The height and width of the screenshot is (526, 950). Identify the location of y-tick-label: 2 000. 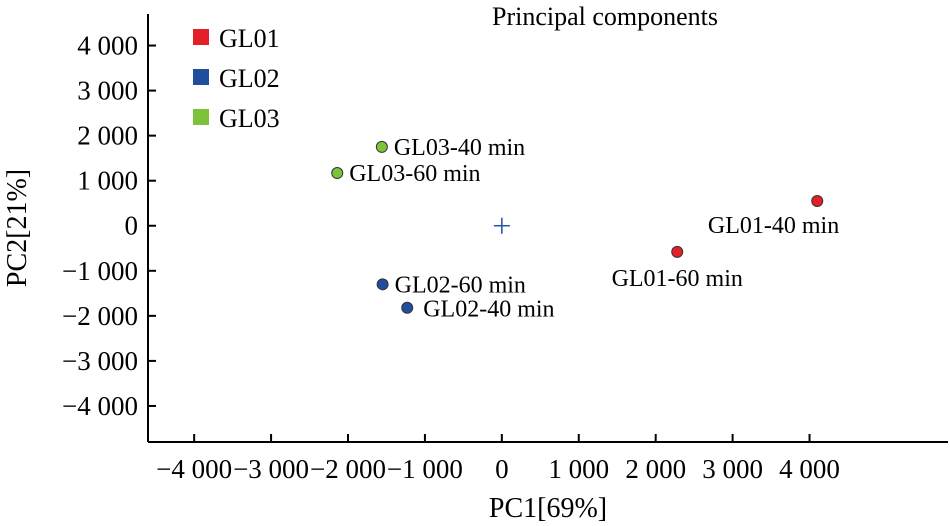
(107, 136).